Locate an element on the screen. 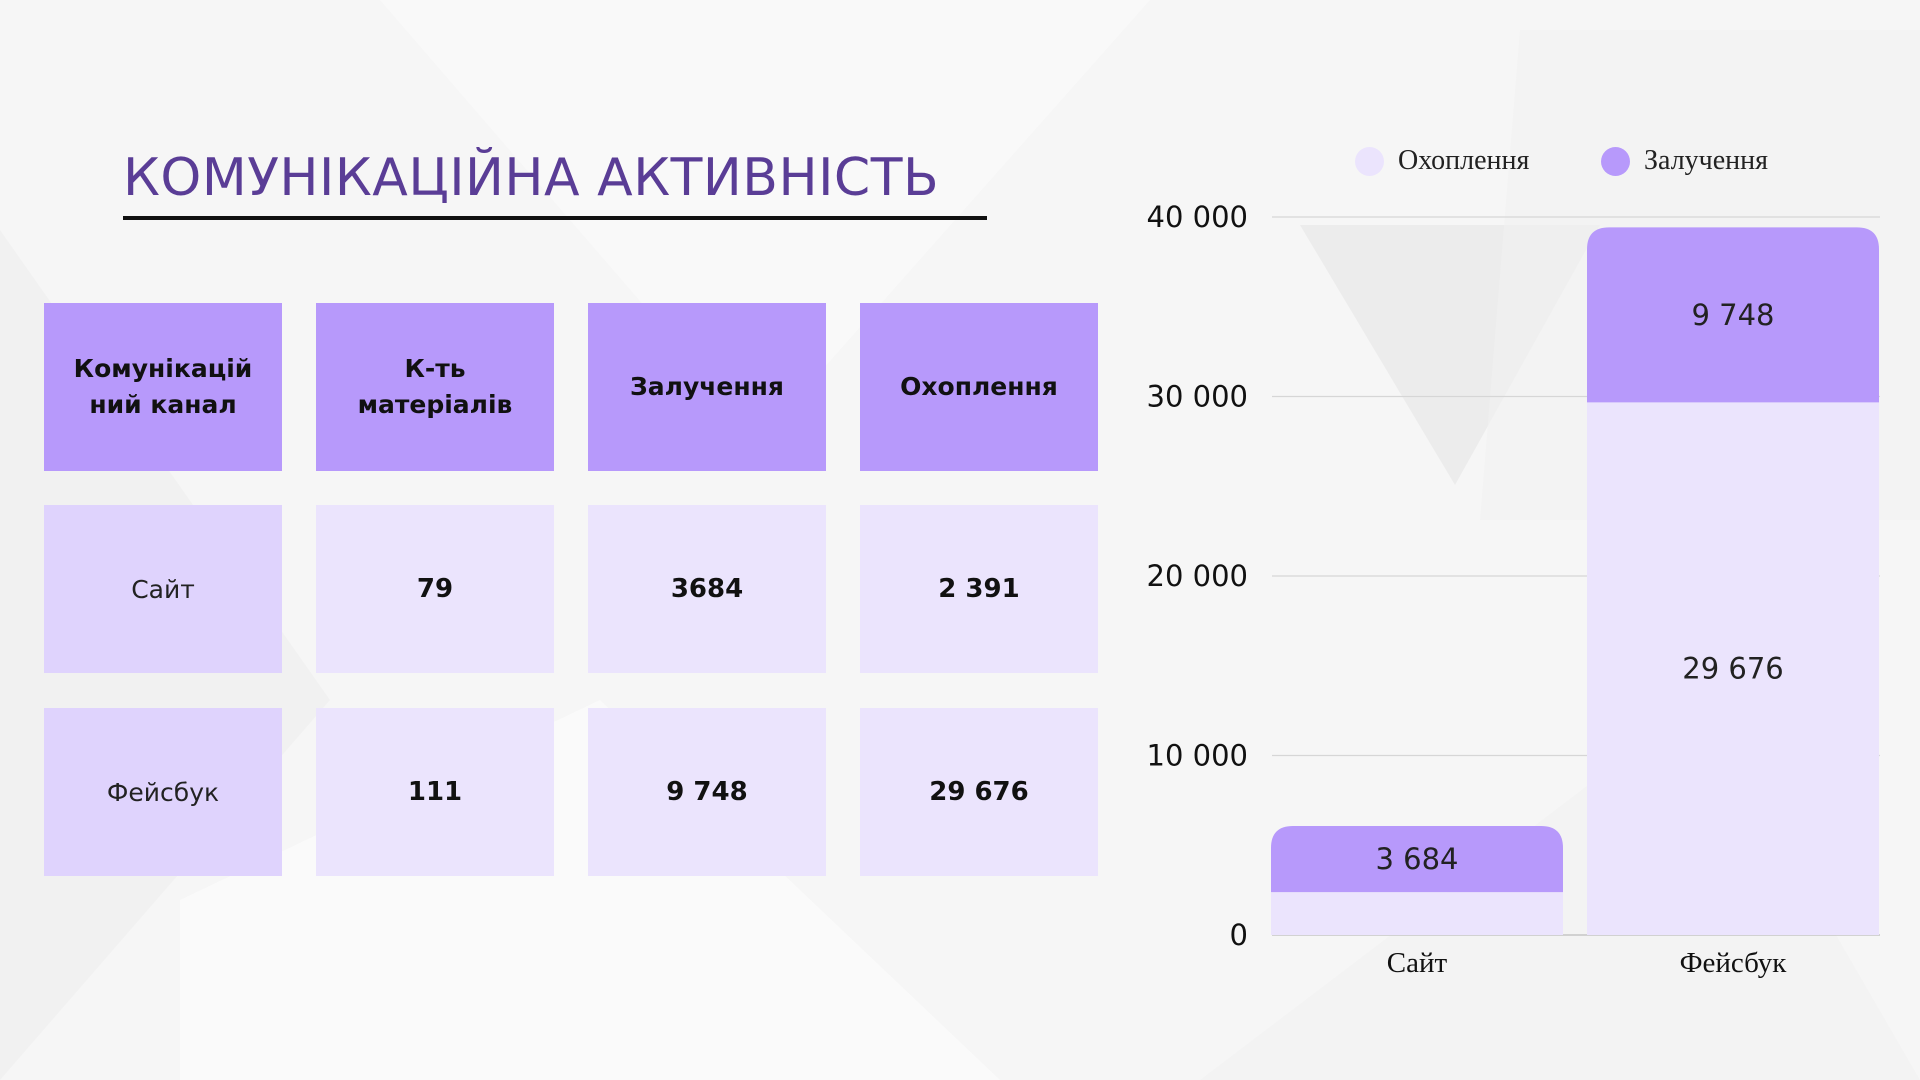 The height and width of the screenshot is (1080, 1920). table-cell-engagement: 3684 is located at coordinates (707, 589).